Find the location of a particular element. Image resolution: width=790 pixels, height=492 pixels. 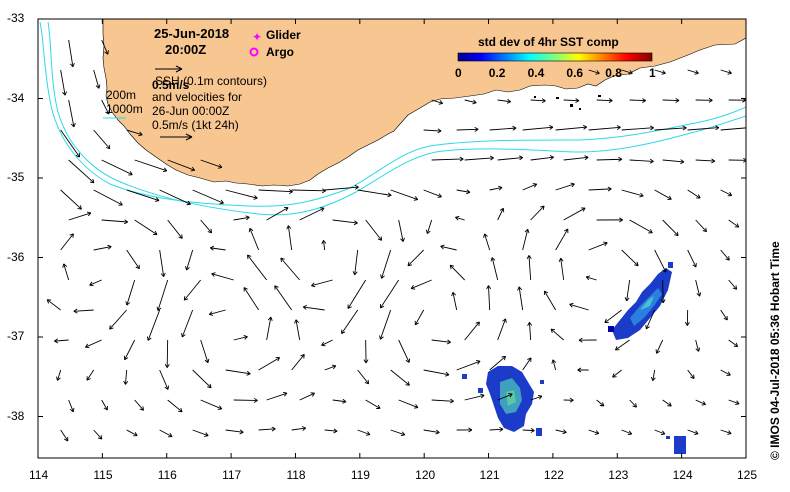

x-tick-label: 119 is located at coordinates (360, 475).